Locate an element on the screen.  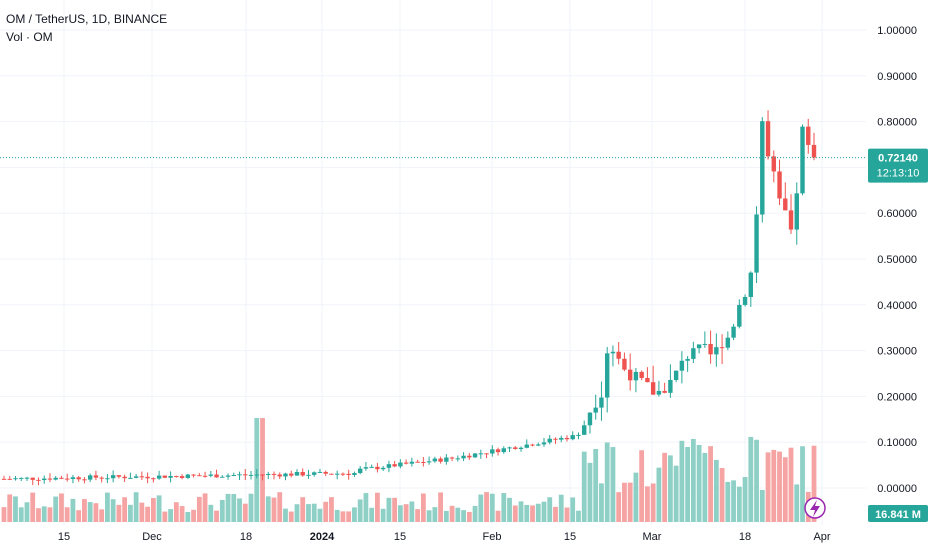
time-tick-label: 15 is located at coordinates (400, 537).